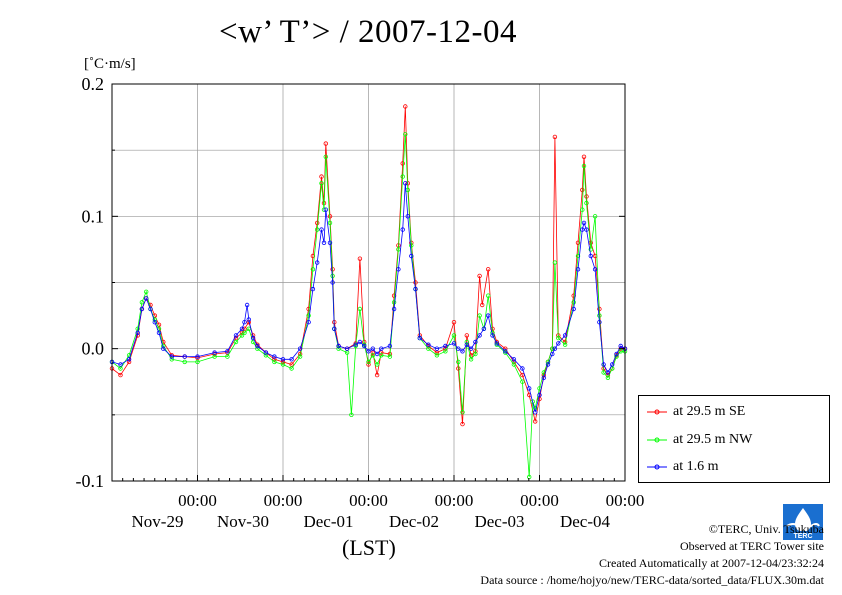 This screenshot has width=842, height=595. What do you see at coordinates (585, 521) in the screenshot?
I see `x-tick-date-label: Dec-04` at bounding box center [585, 521].